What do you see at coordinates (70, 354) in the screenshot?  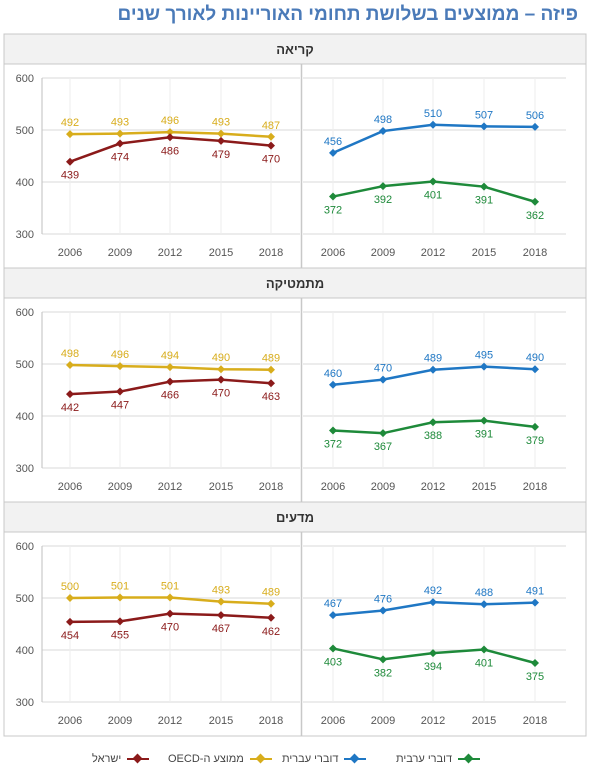 I see `data-label-oecd: 498` at bounding box center [70, 354].